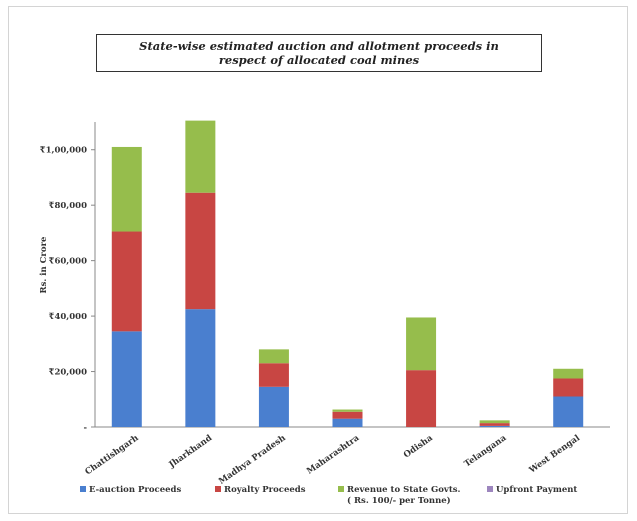  What do you see at coordinates (190, 451) in the screenshot?
I see `x-tick-label: Jharkhand` at bounding box center [190, 451].